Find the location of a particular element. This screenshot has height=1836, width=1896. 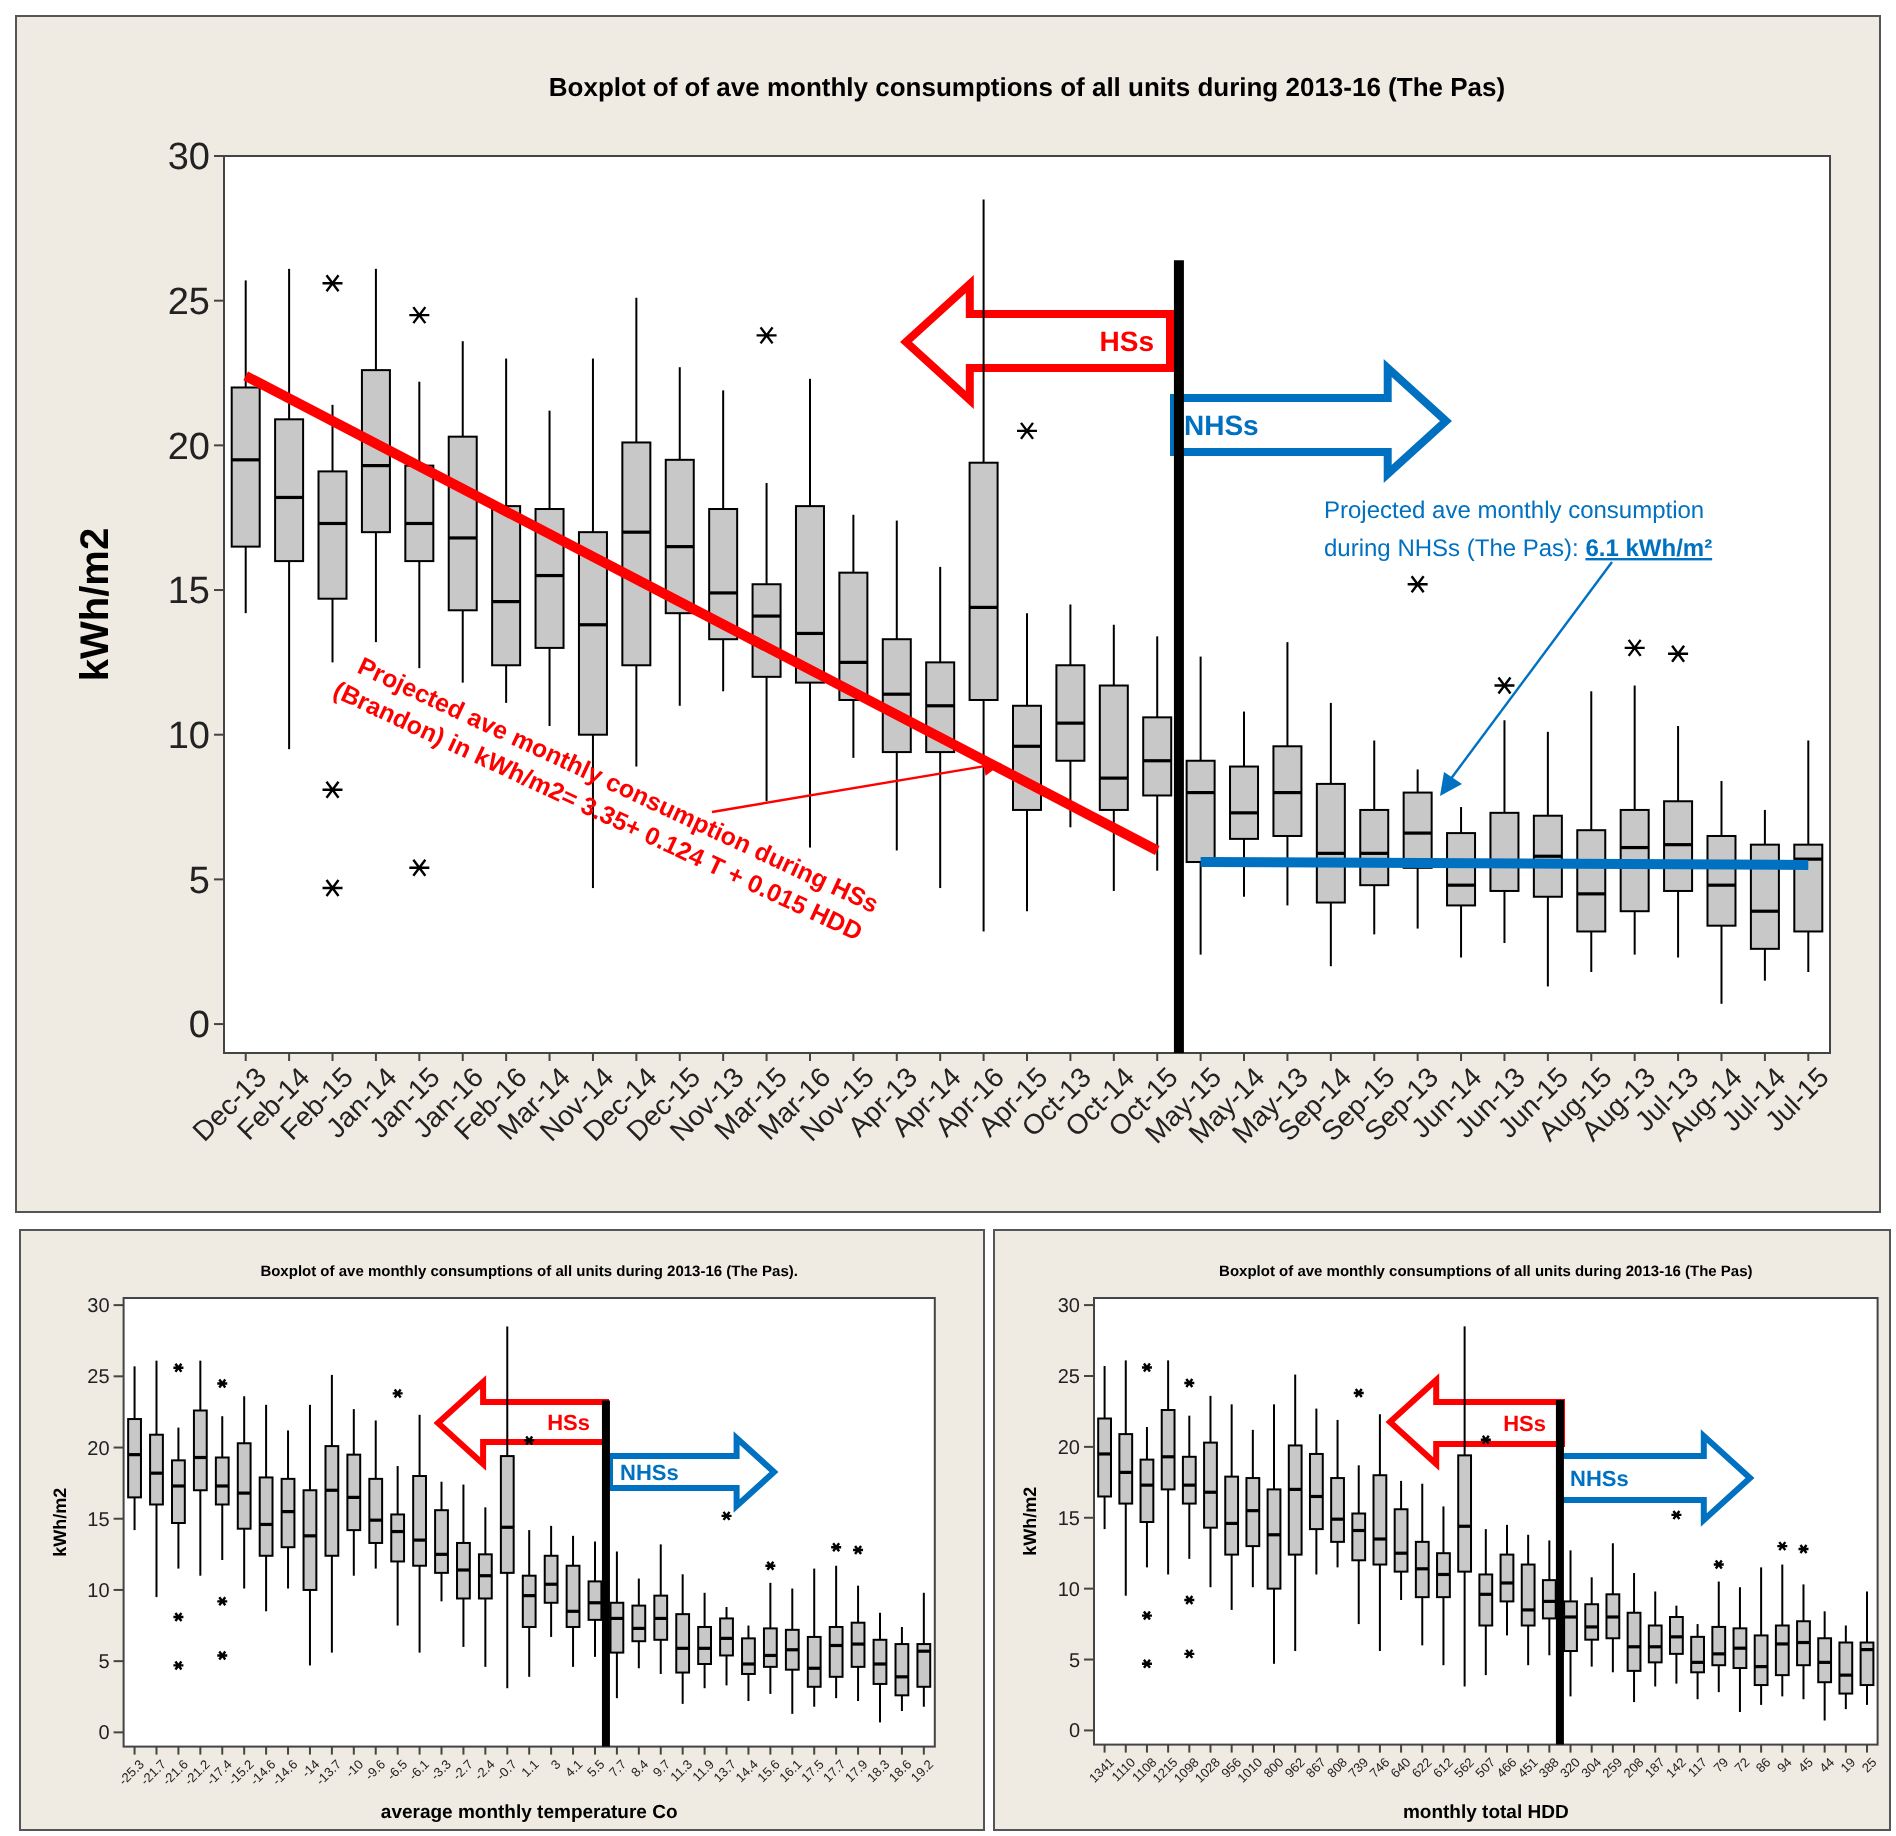

x-axis-title: monthly total HDD is located at coordinates (1485, 1813).